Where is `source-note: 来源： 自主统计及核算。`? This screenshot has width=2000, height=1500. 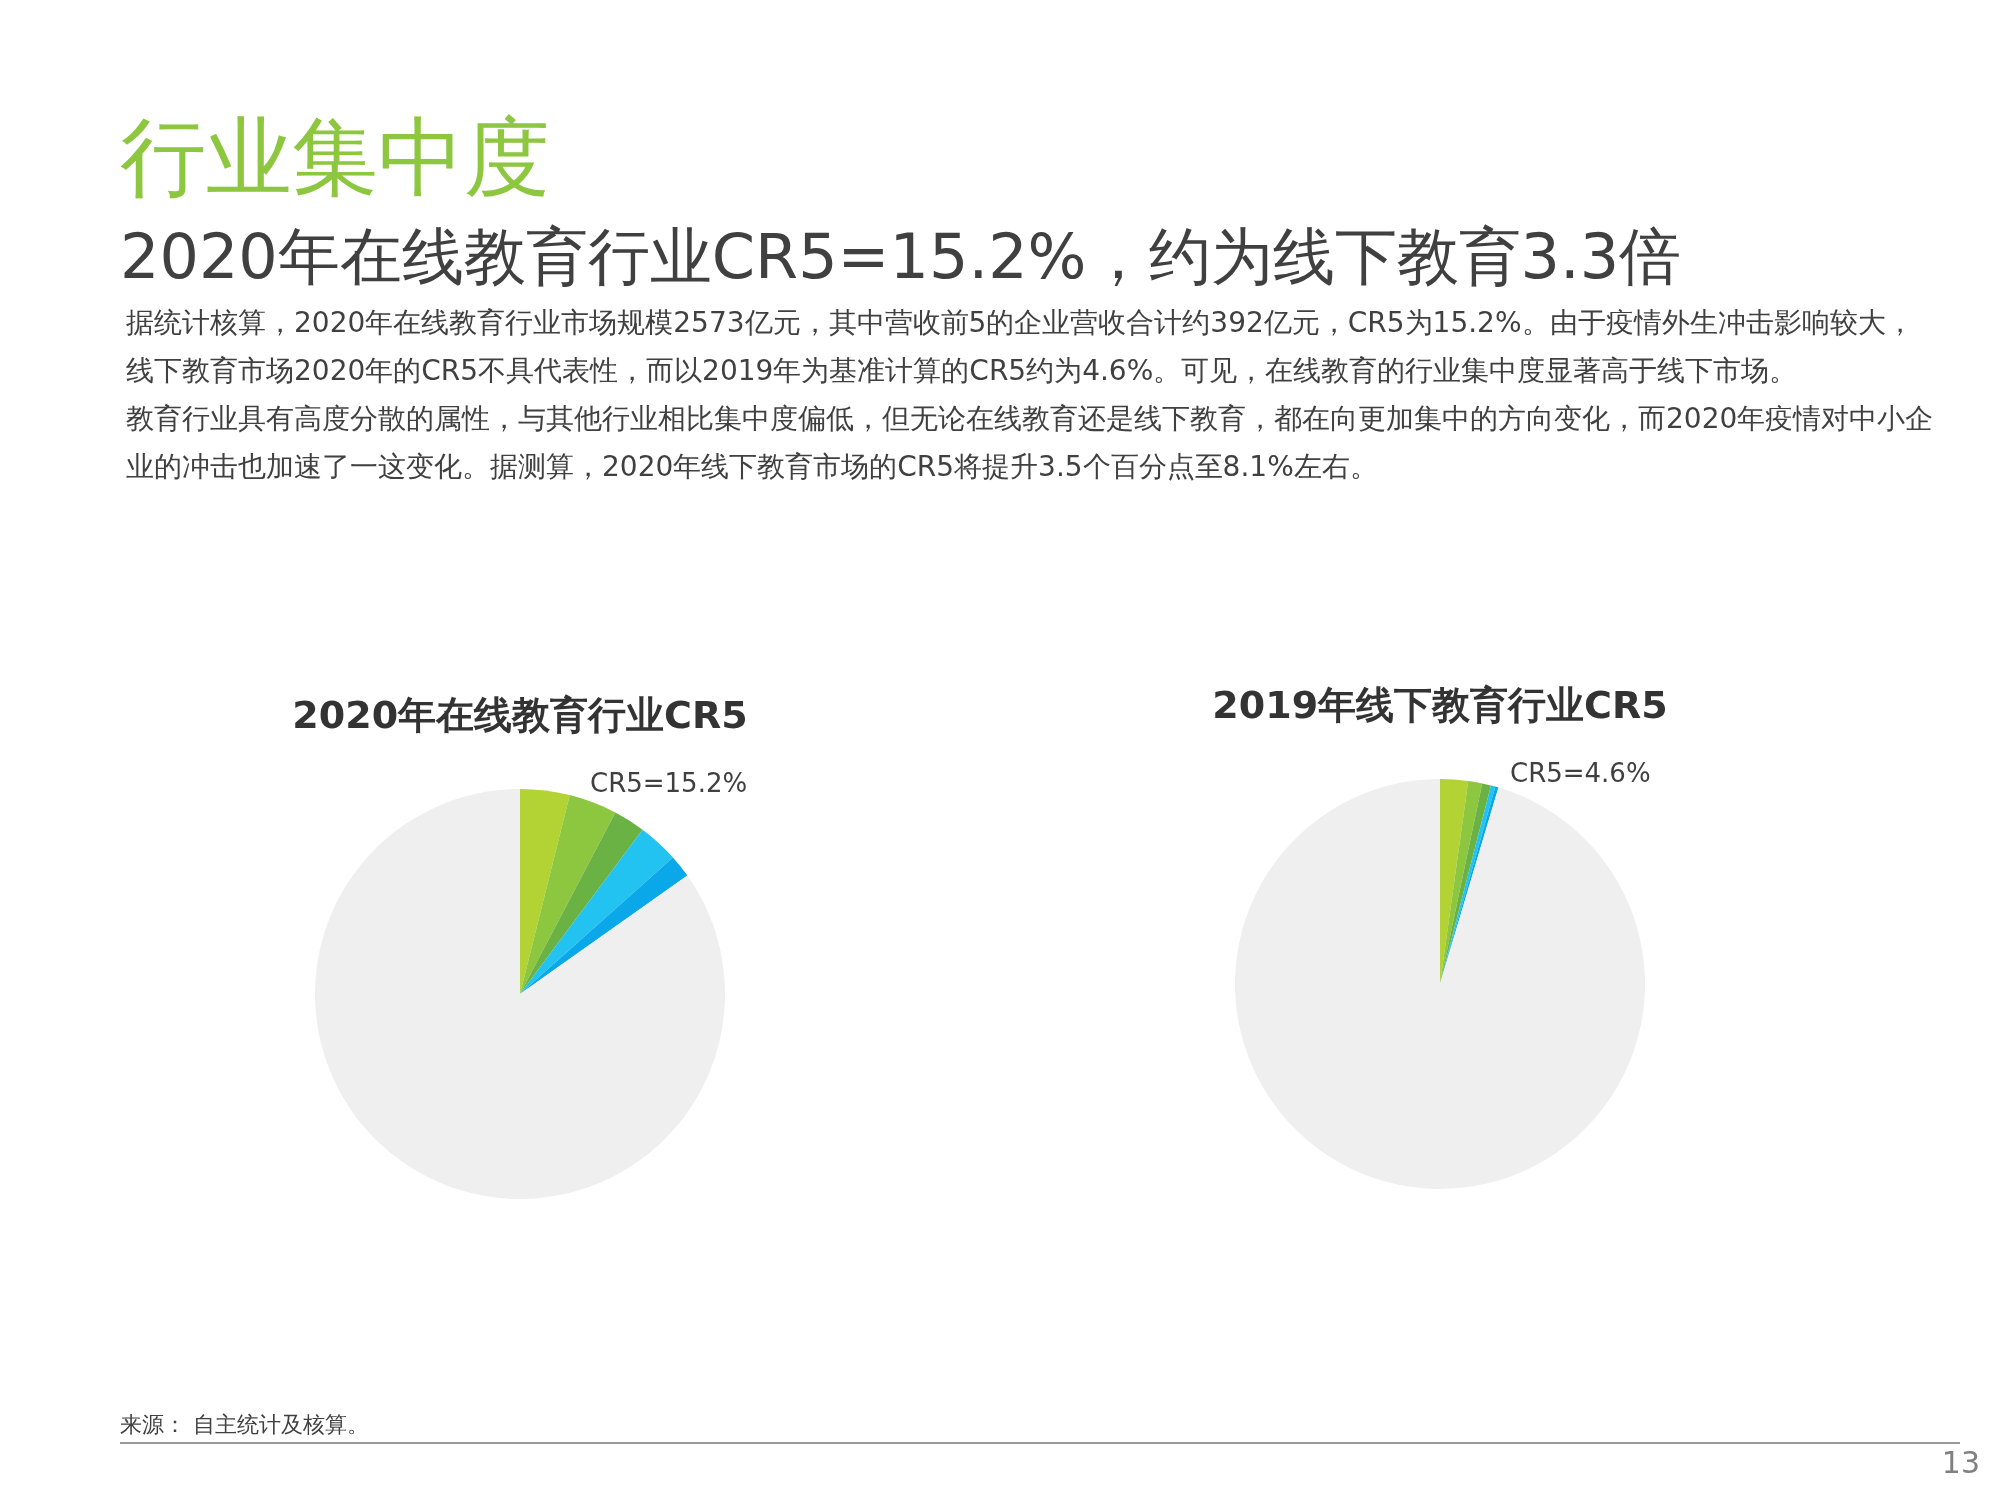
source-note: 来源： 自主统计及核算。 is located at coordinates (244, 1425).